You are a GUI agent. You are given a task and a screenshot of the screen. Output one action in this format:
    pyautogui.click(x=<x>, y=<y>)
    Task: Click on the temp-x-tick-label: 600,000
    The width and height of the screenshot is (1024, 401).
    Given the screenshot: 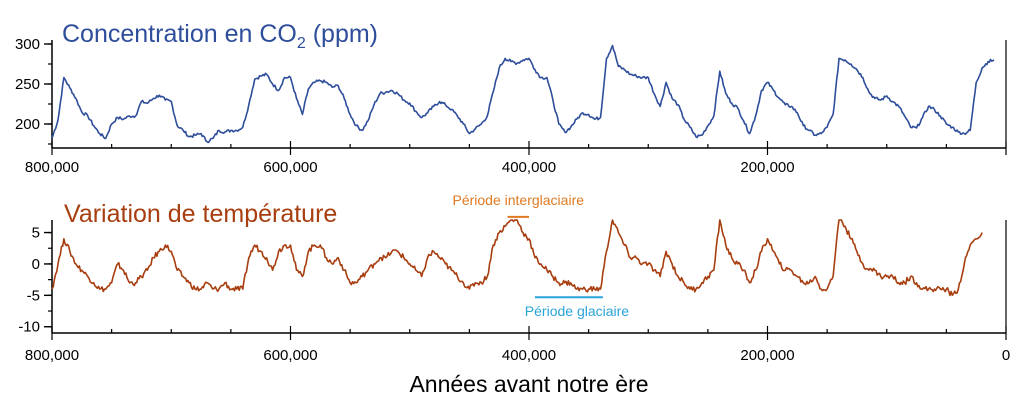 What is the action you would take?
    pyautogui.click(x=290, y=355)
    